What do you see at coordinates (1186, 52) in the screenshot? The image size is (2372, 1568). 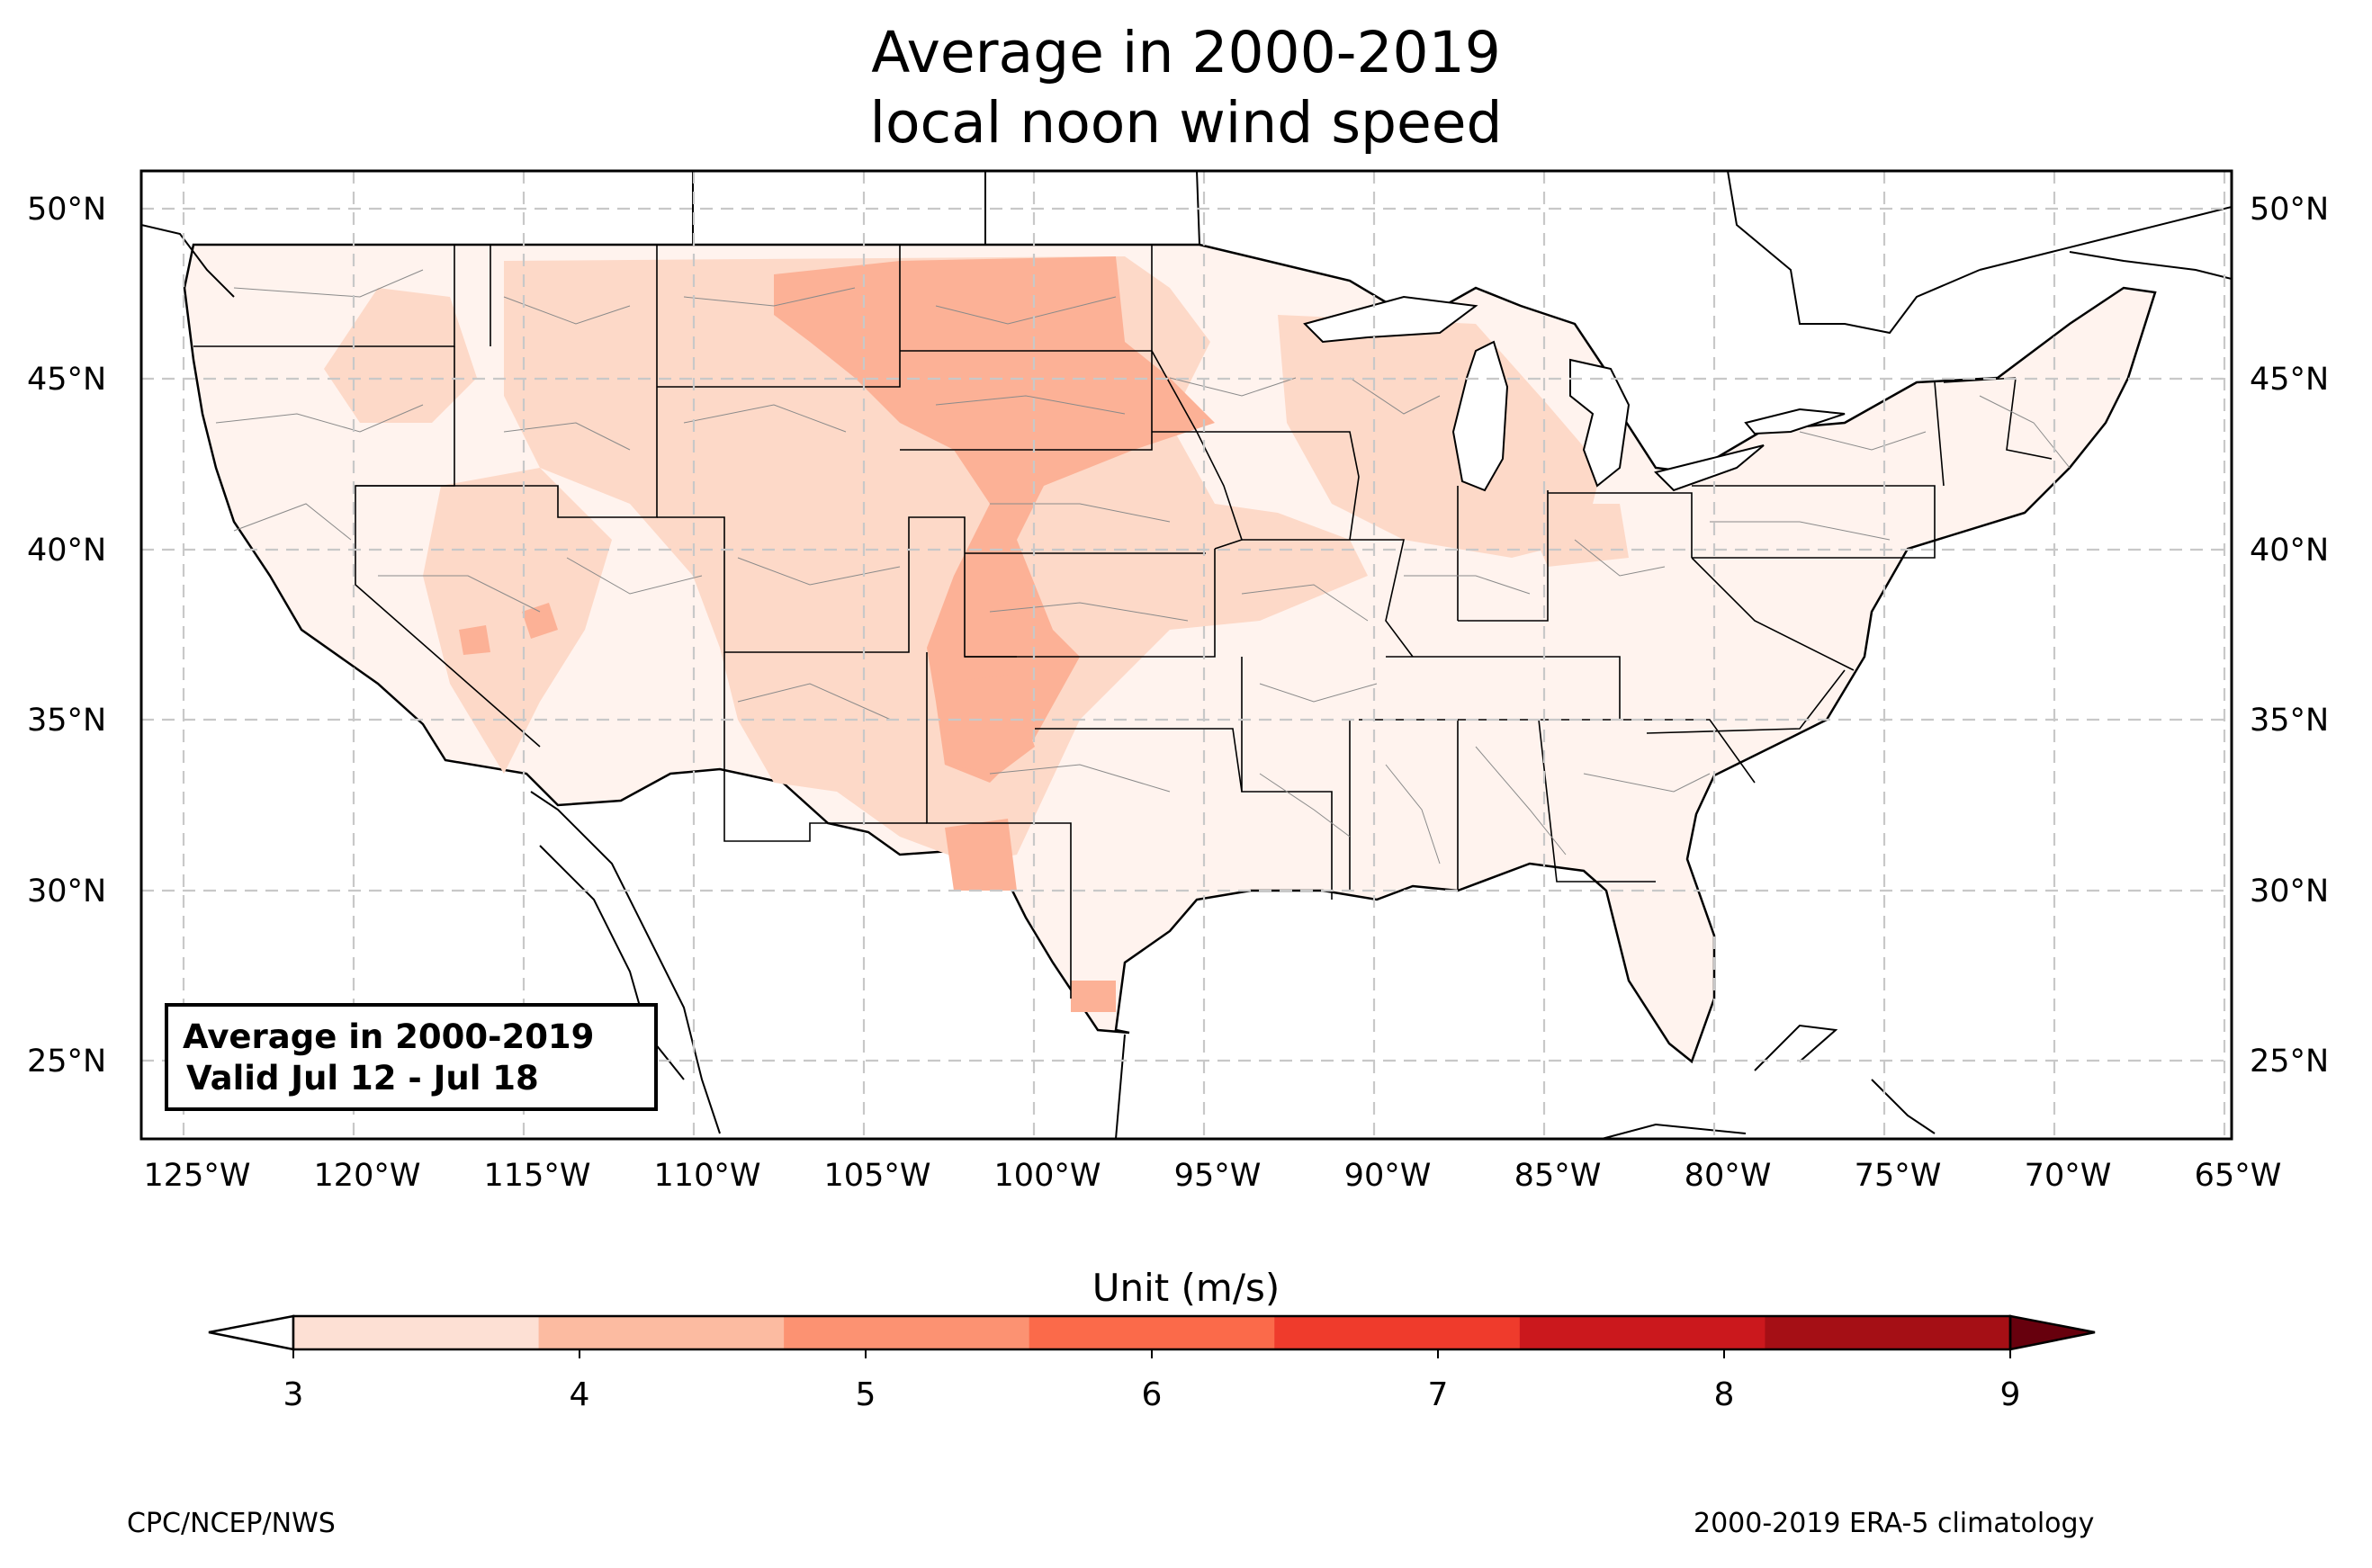 I see `chart-title-line1: Average in 2000-2019` at bounding box center [1186, 52].